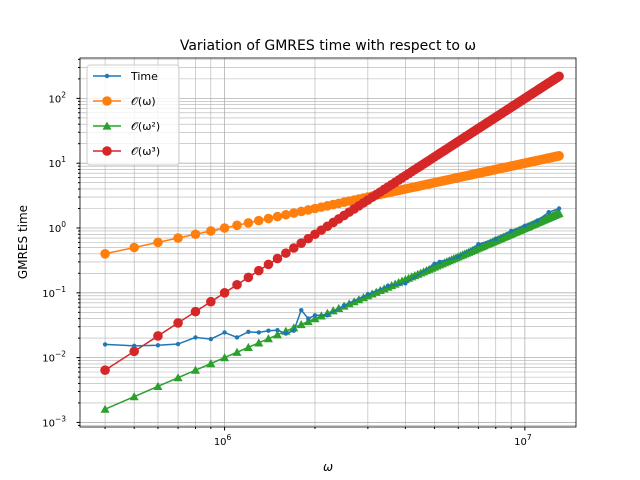 This screenshot has height=480, width=640. Describe the element at coordinates (126, 114) in the screenshot. I see `legend-items: Time 𝒪(ω) 𝒪(ω²) 𝒪(ω³)` at that location.